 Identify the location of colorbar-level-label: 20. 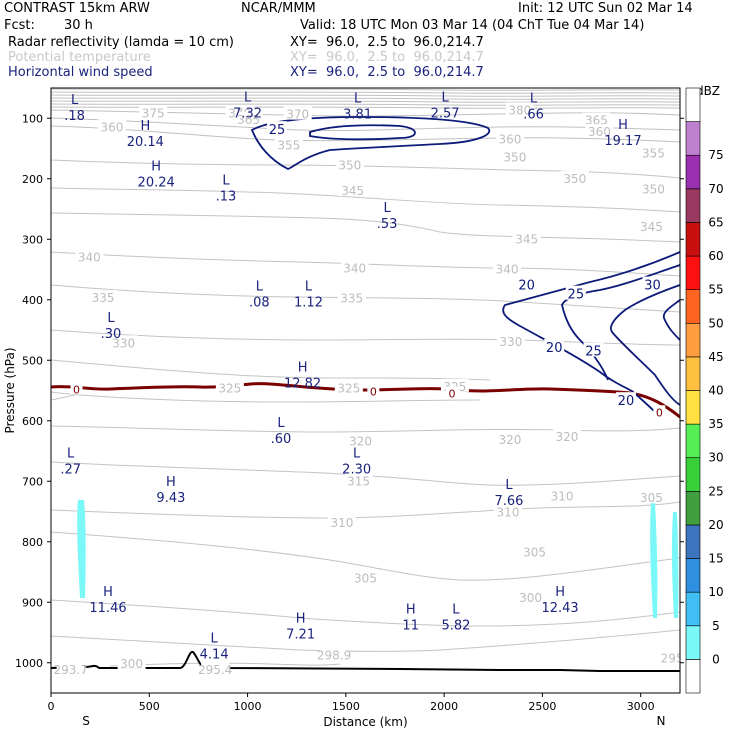
(715, 525).